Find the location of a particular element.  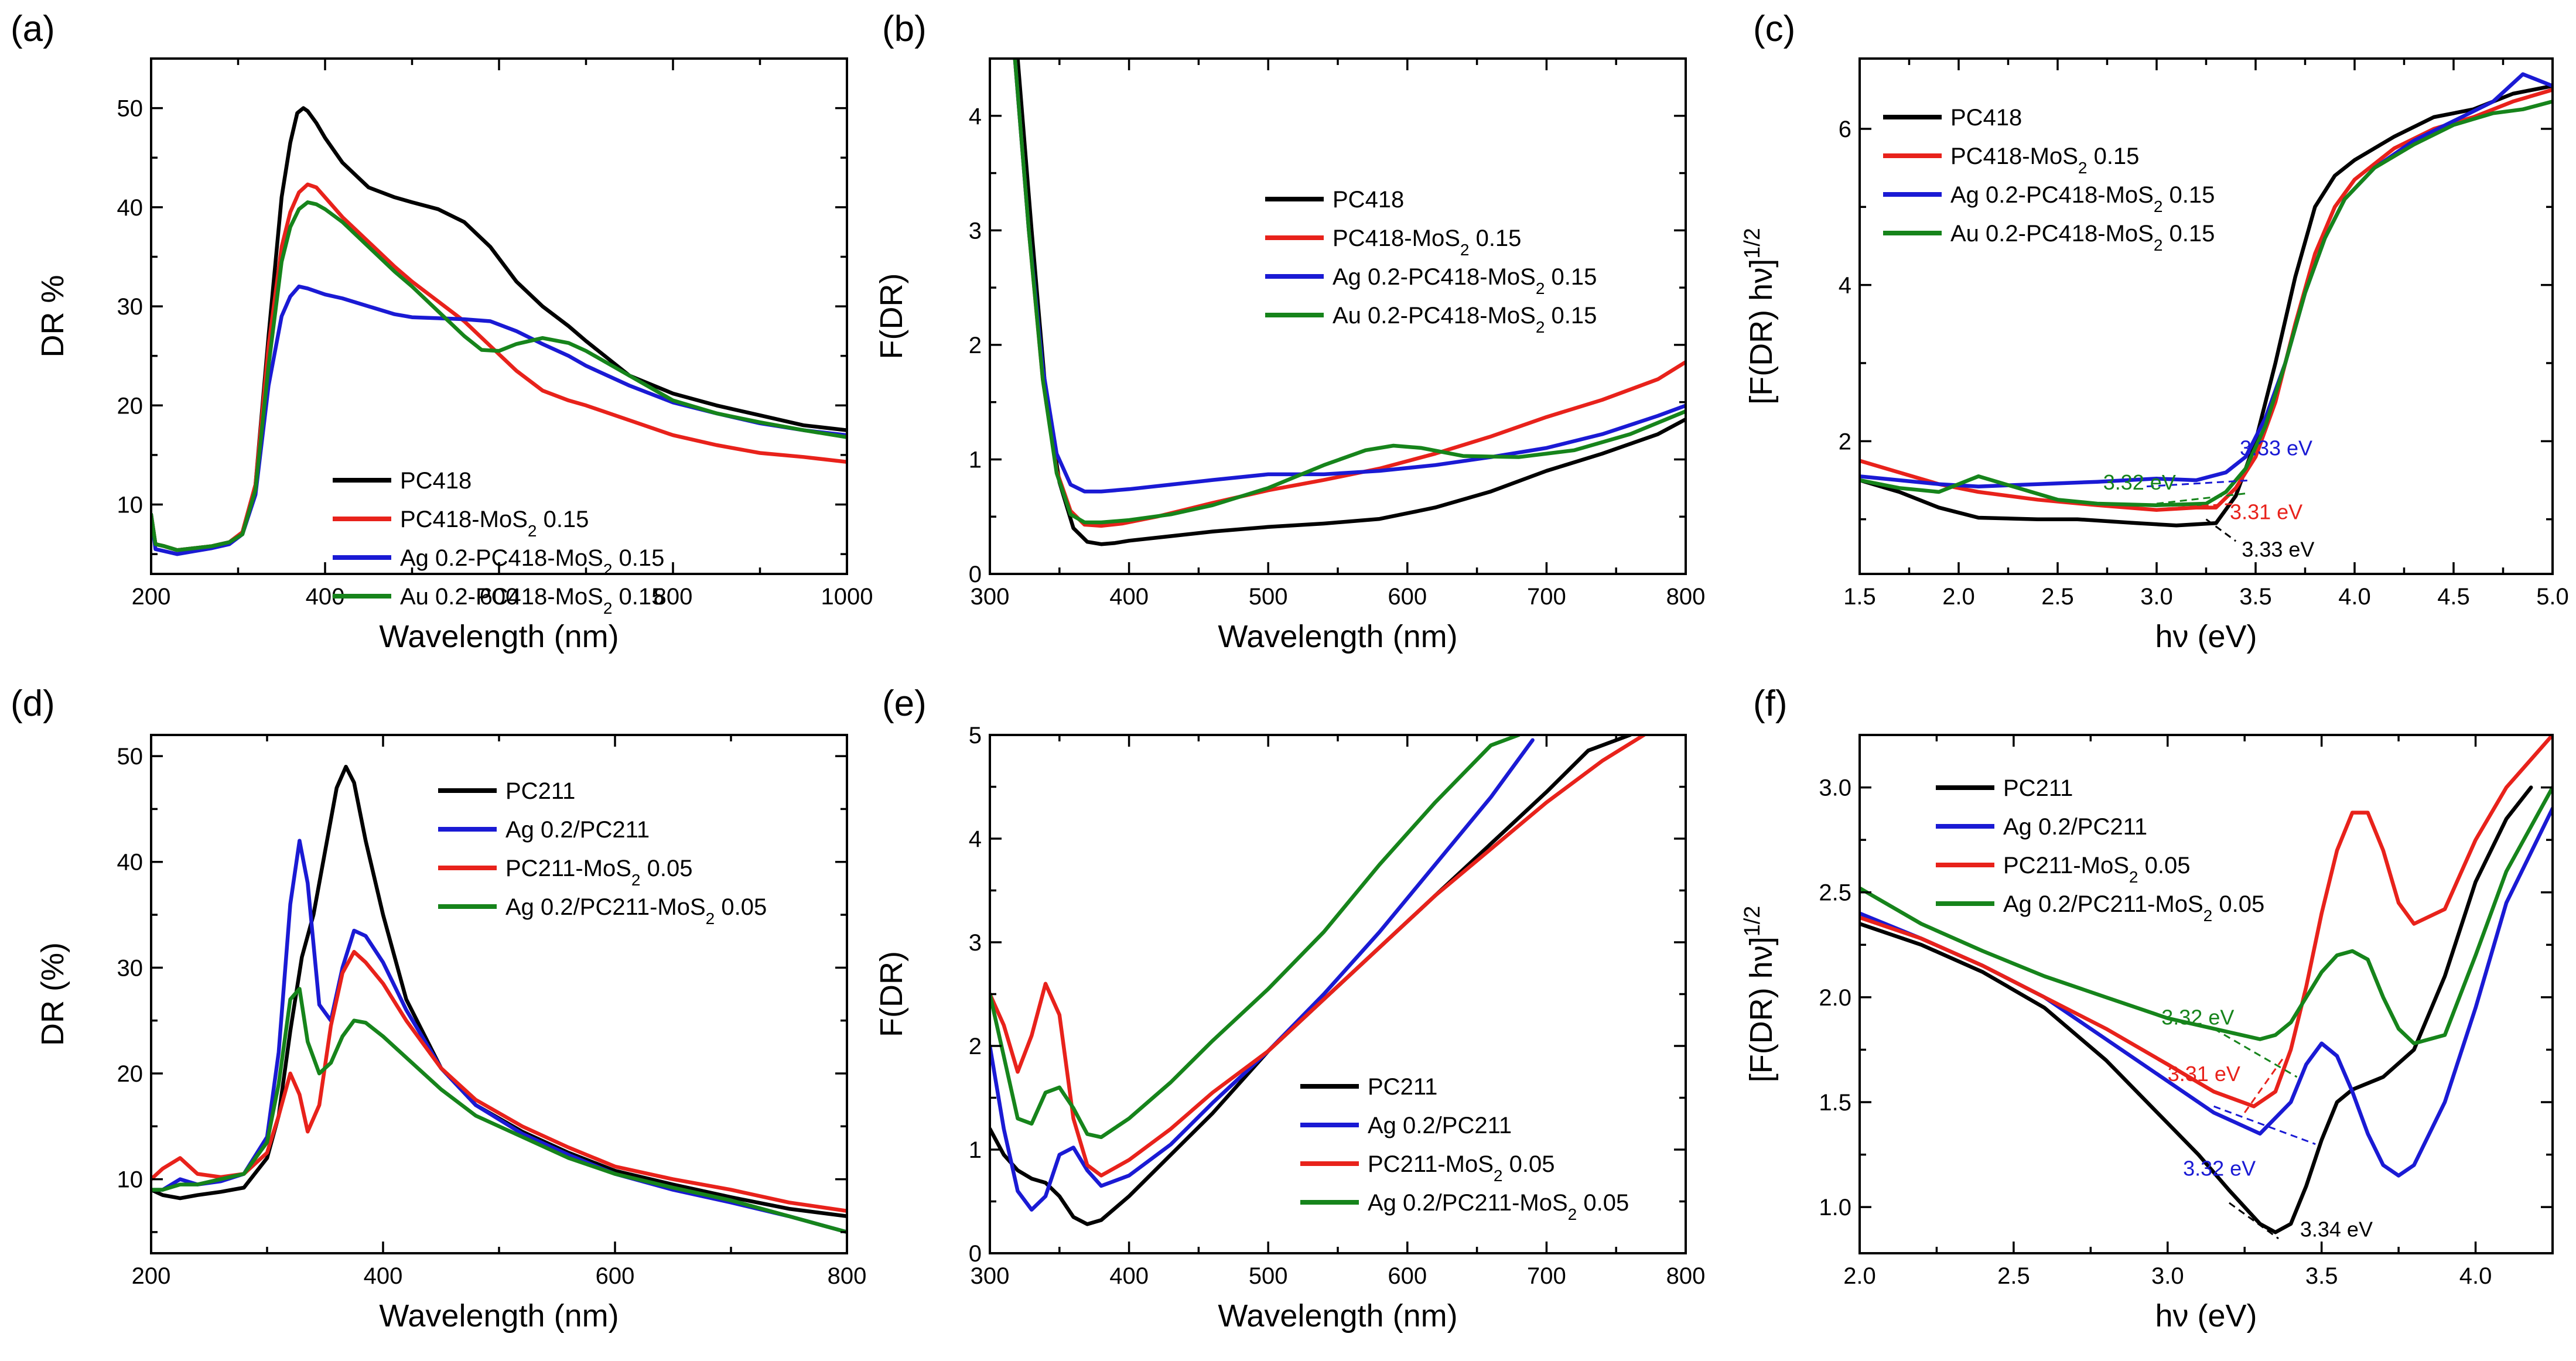

x-tick-label: 2.5 is located at coordinates (2014, 1276).